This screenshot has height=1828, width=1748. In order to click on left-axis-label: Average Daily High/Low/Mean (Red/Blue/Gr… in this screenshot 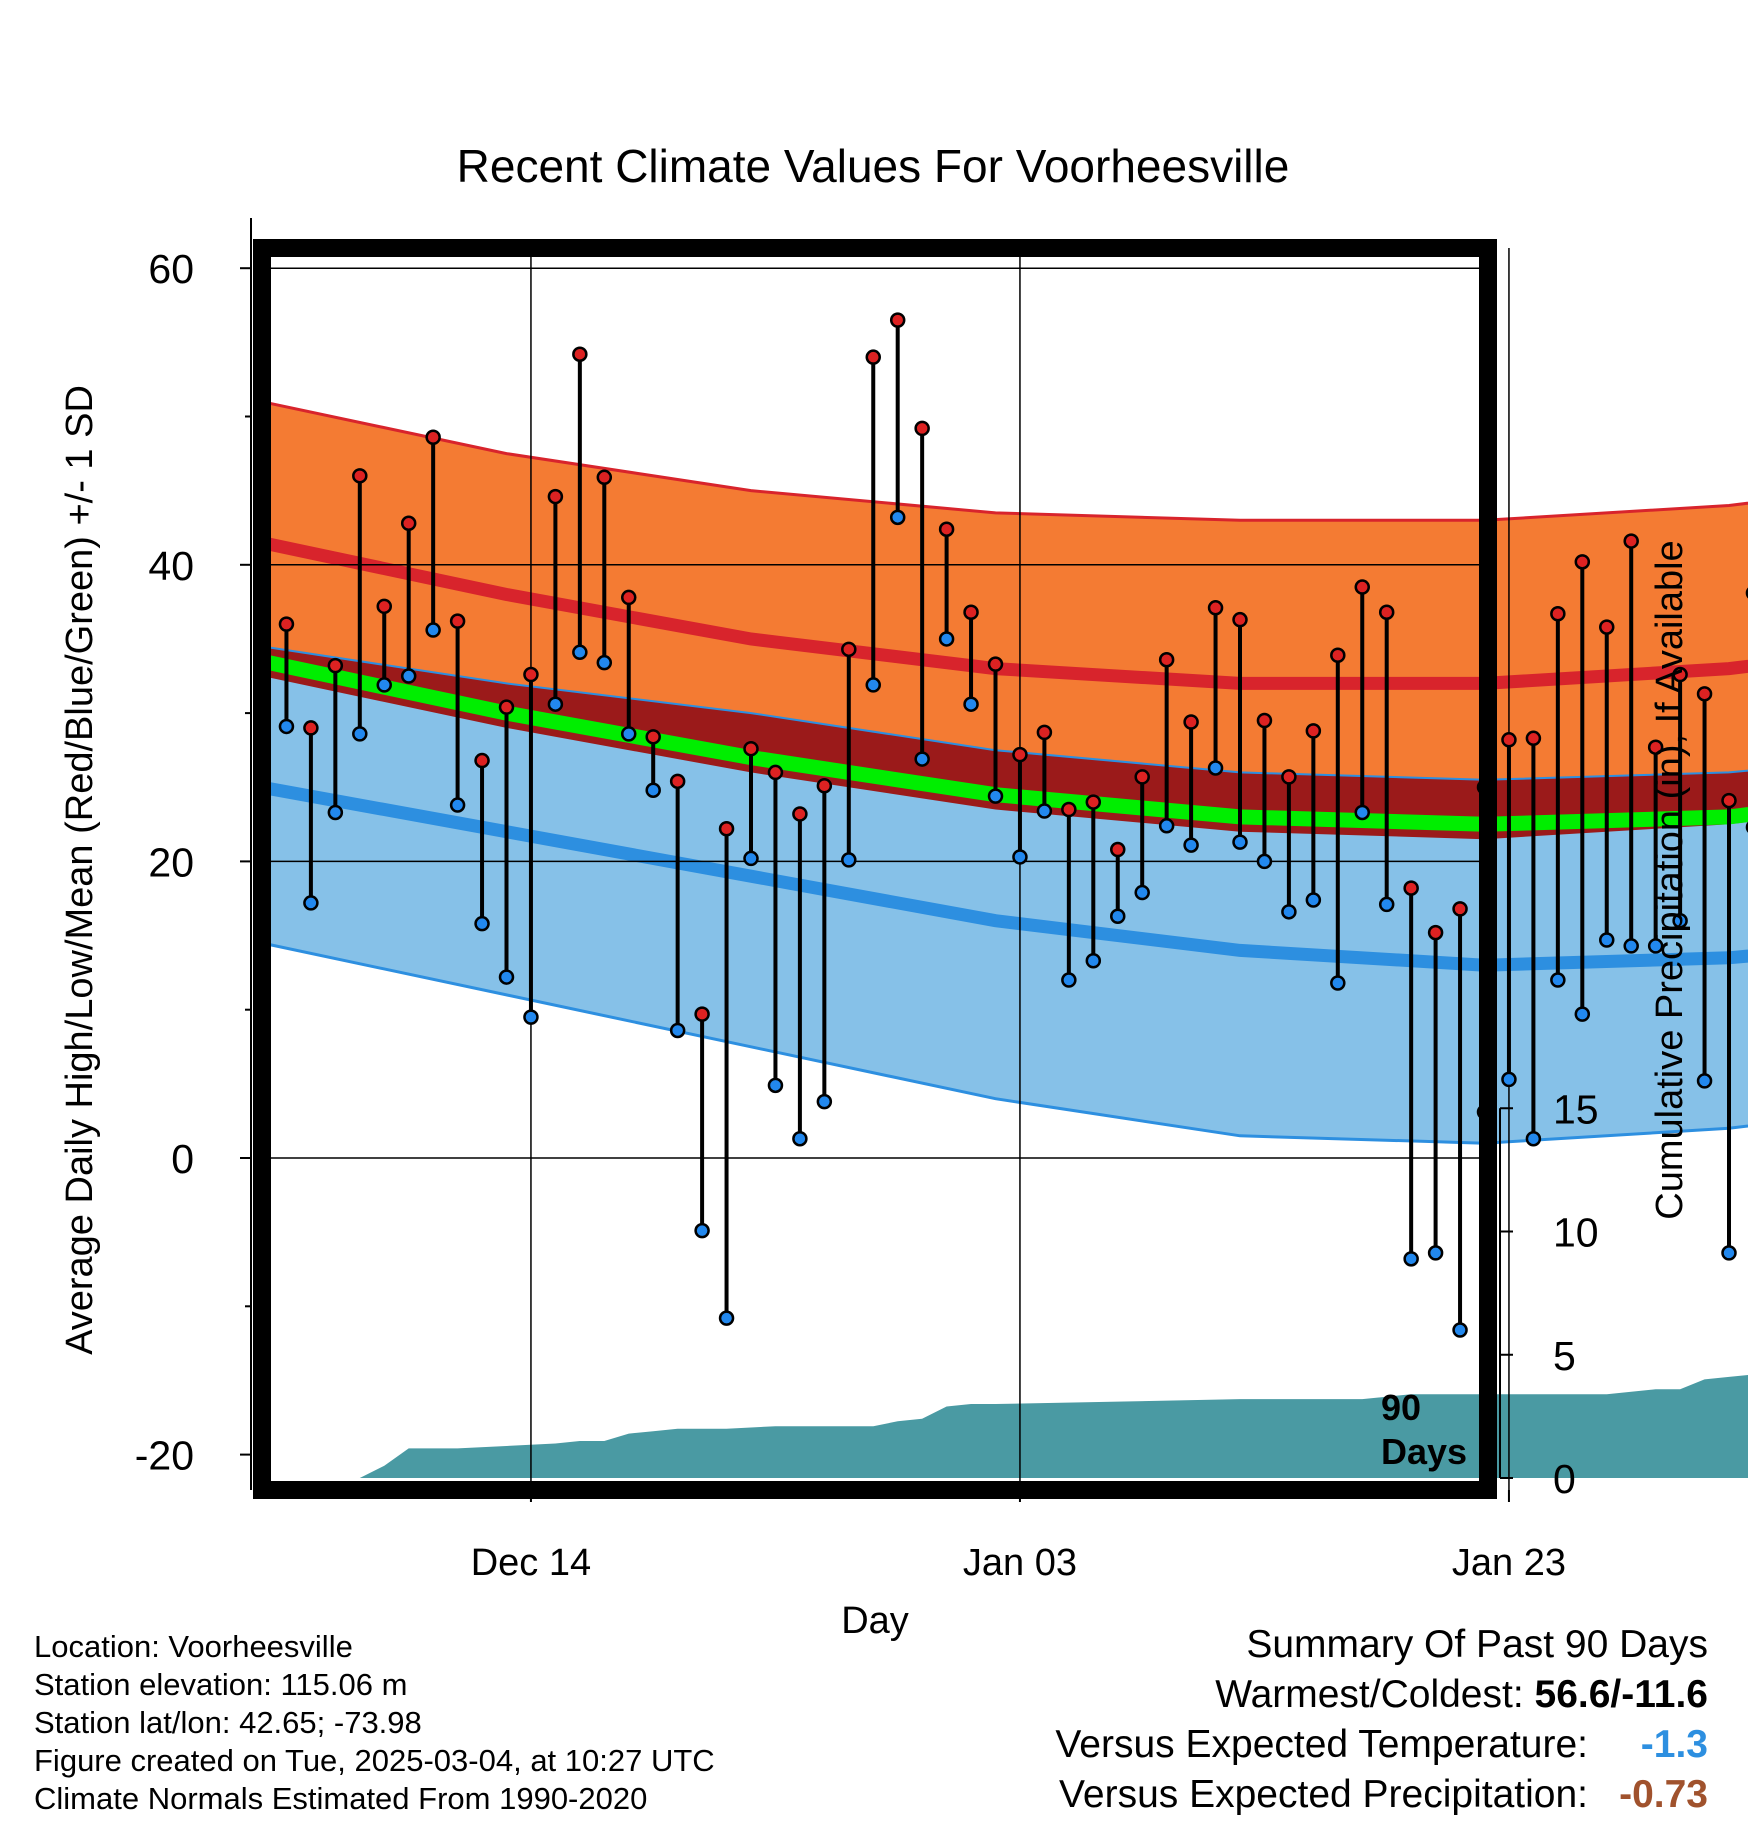, I will do `click(80, 870)`.